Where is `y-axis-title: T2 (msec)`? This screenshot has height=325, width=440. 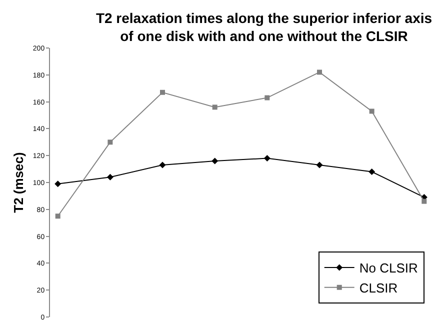
y-axis-title: T2 (msec) is located at coordinates (18, 182).